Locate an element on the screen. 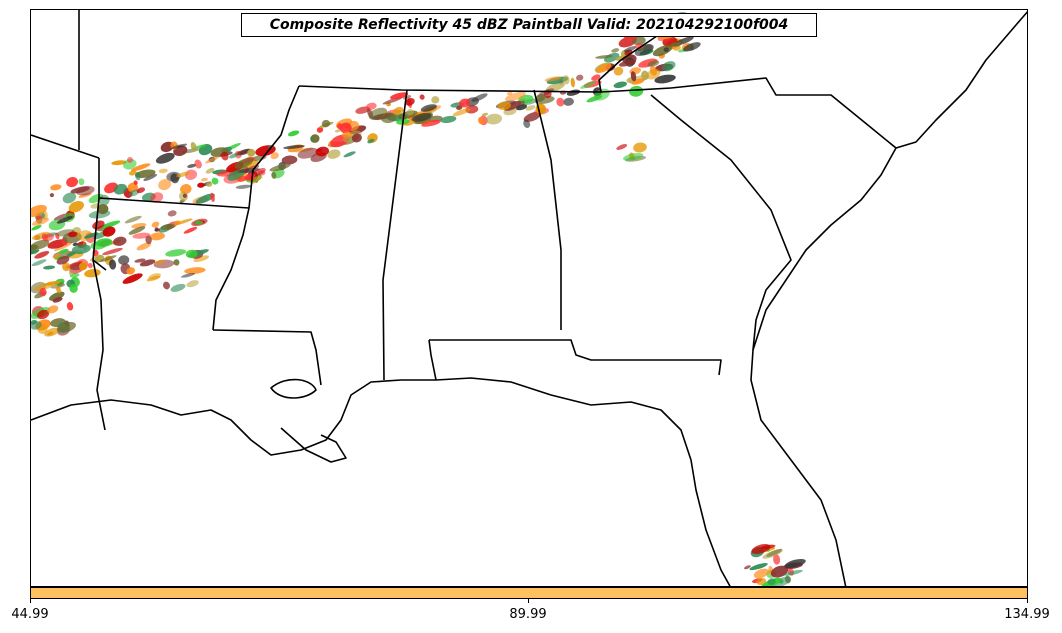 This screenshot has height=633, width=1062. coast-gulf-west is located at coordinates (233, 417).